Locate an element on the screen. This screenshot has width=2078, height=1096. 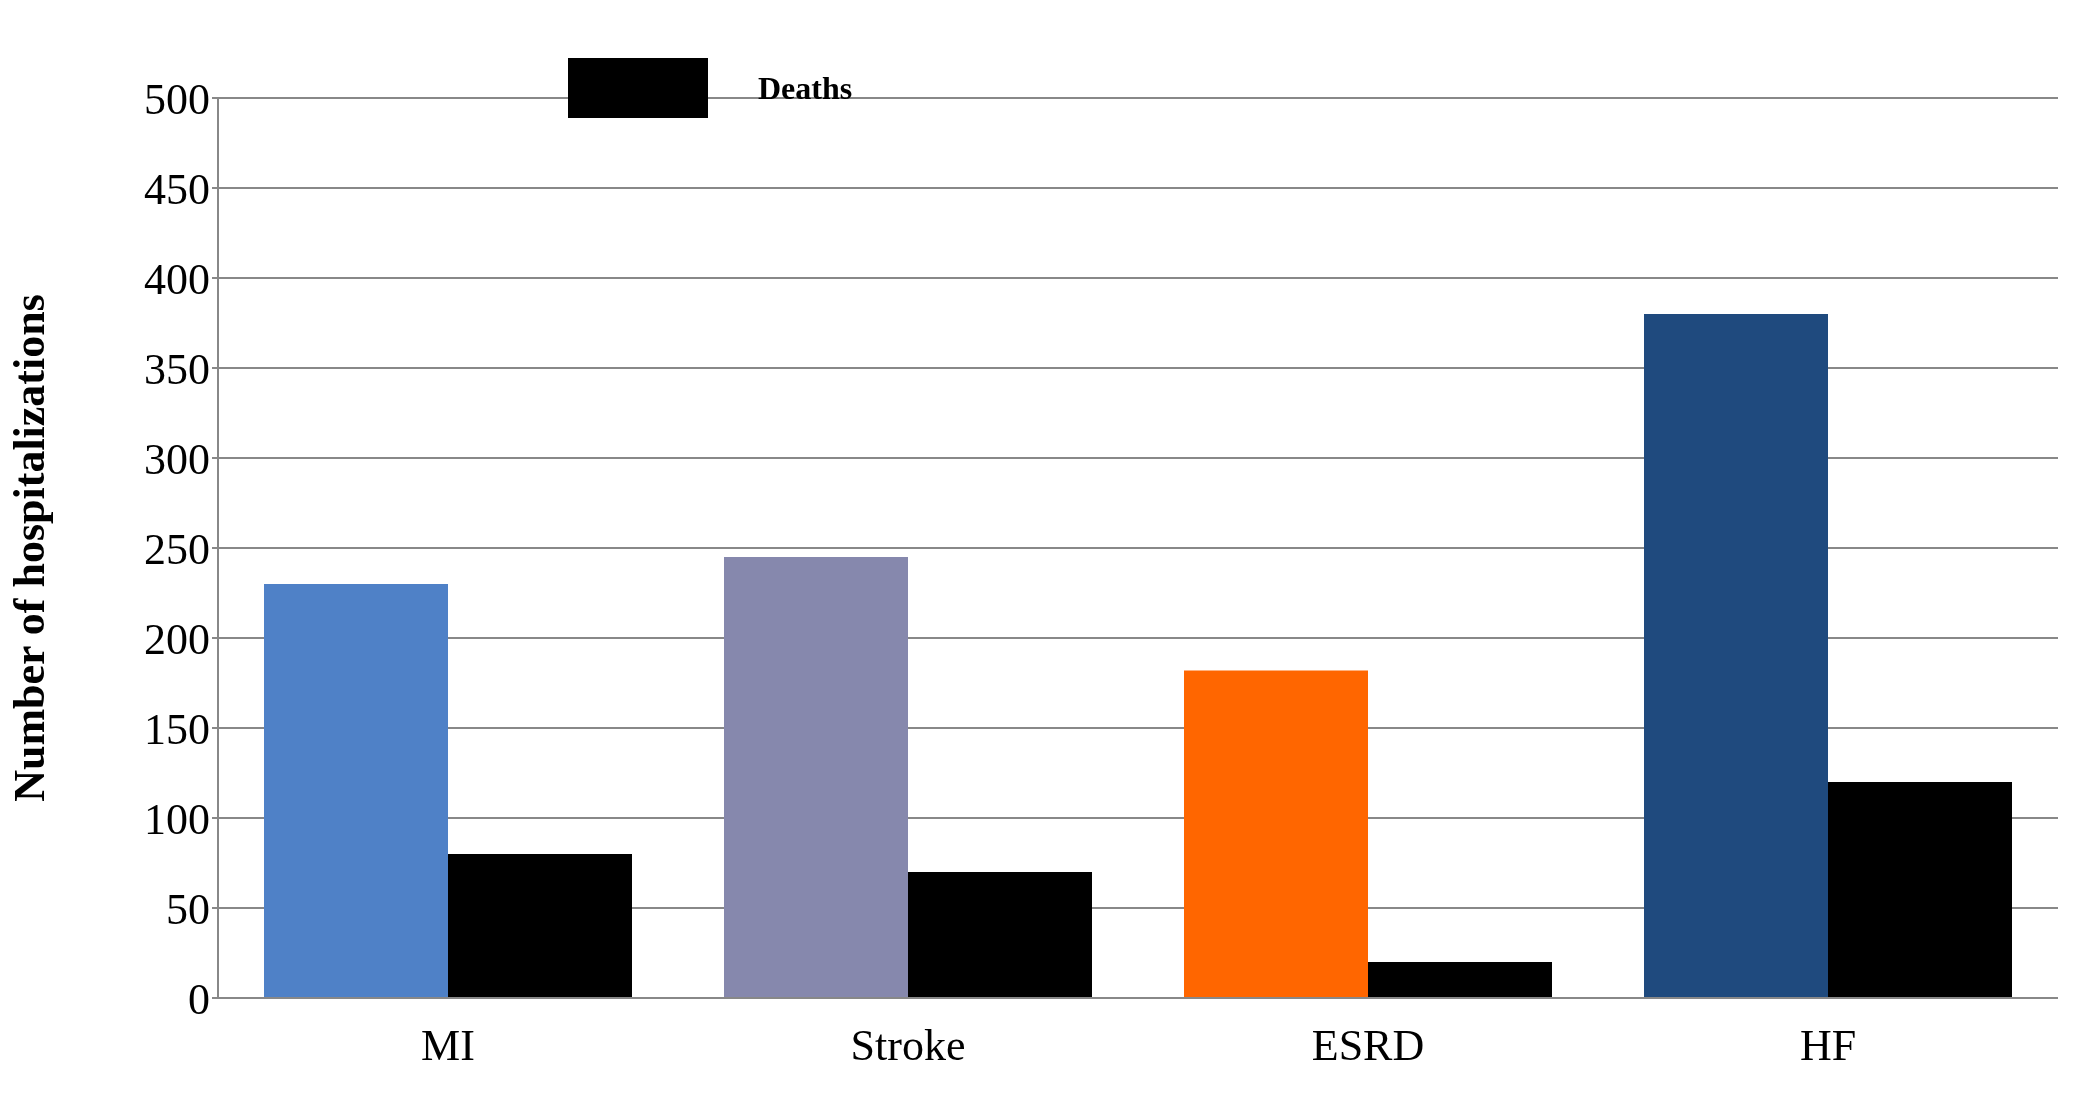
y-tick-label: 500 is located at coordinates (177, 99).